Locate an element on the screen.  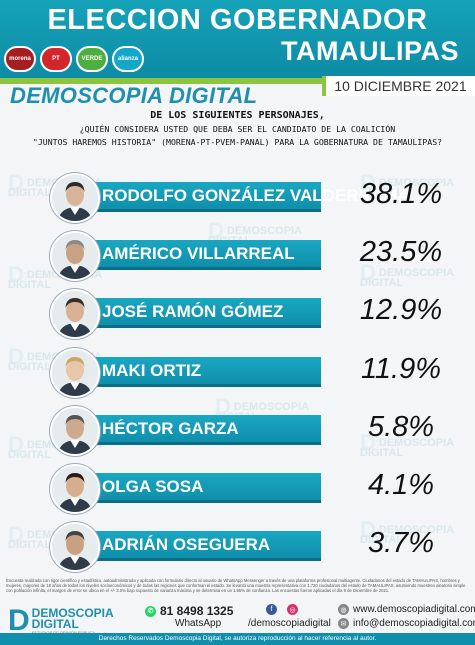
candidate-row: OLGA SOSA 4.1% is located at coordinates (237, 489).